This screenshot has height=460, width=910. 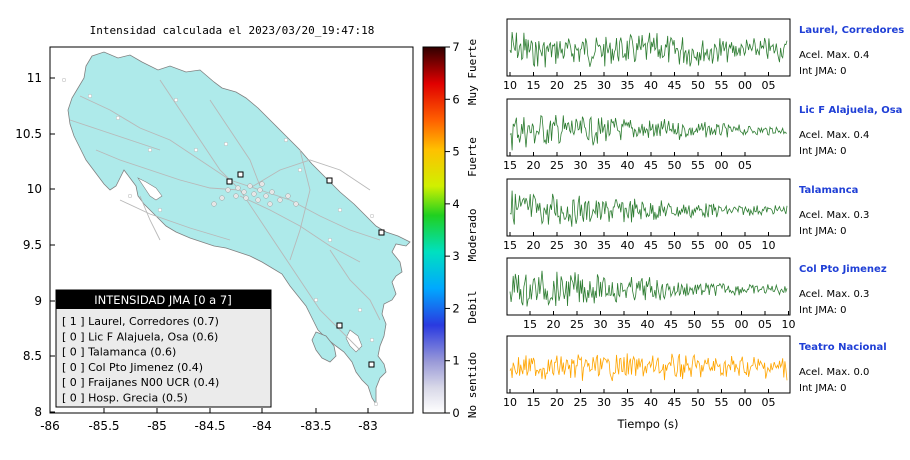 I want to click on legend-header, so click(x=163, y=299).